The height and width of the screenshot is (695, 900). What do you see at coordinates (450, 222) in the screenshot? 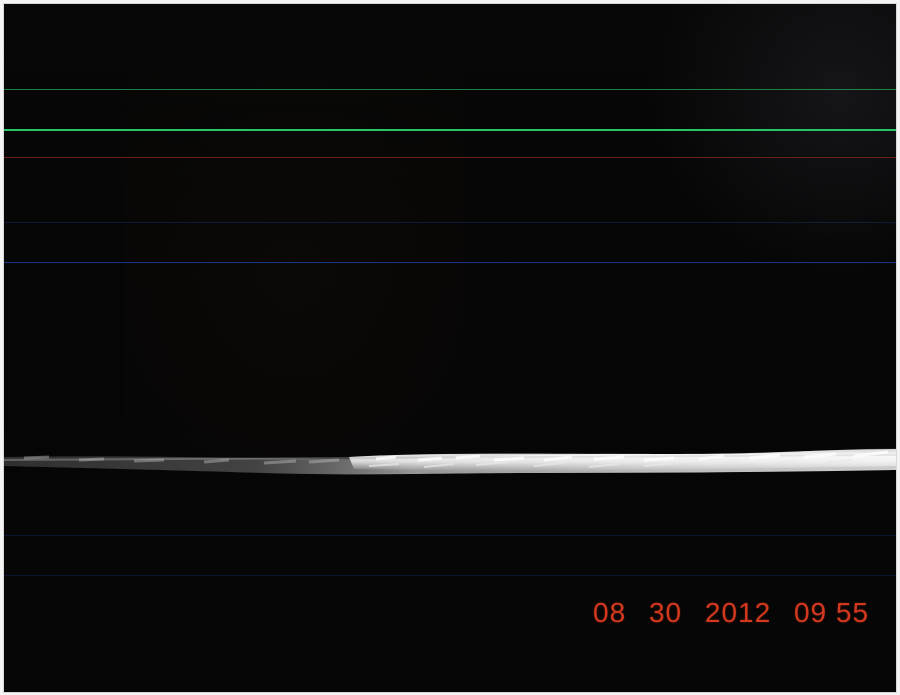
I see `blue-scan-line-upper-faint` at bounding box center [450, 222].